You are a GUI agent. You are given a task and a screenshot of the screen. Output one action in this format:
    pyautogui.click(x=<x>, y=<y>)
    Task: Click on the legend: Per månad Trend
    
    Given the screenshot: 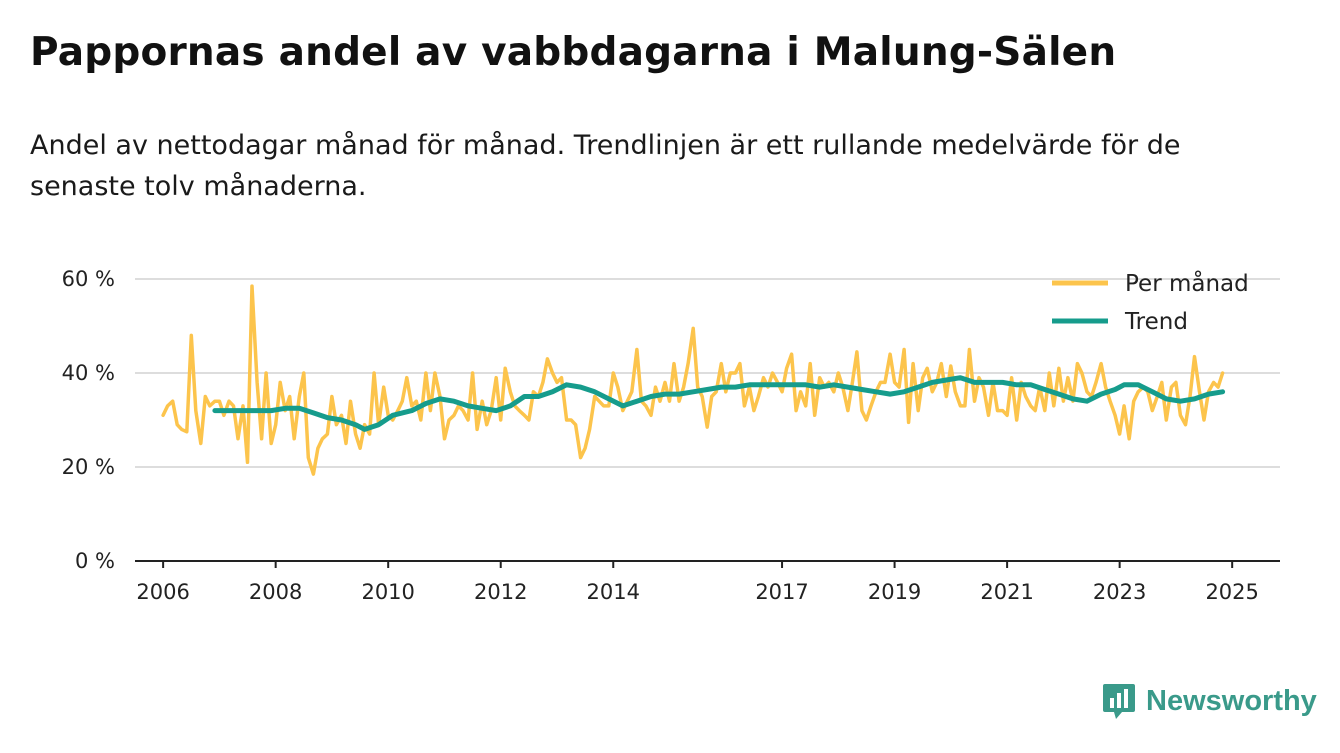 What is the action you would take?
    pyautogui.click(x=1150, y=302)
    